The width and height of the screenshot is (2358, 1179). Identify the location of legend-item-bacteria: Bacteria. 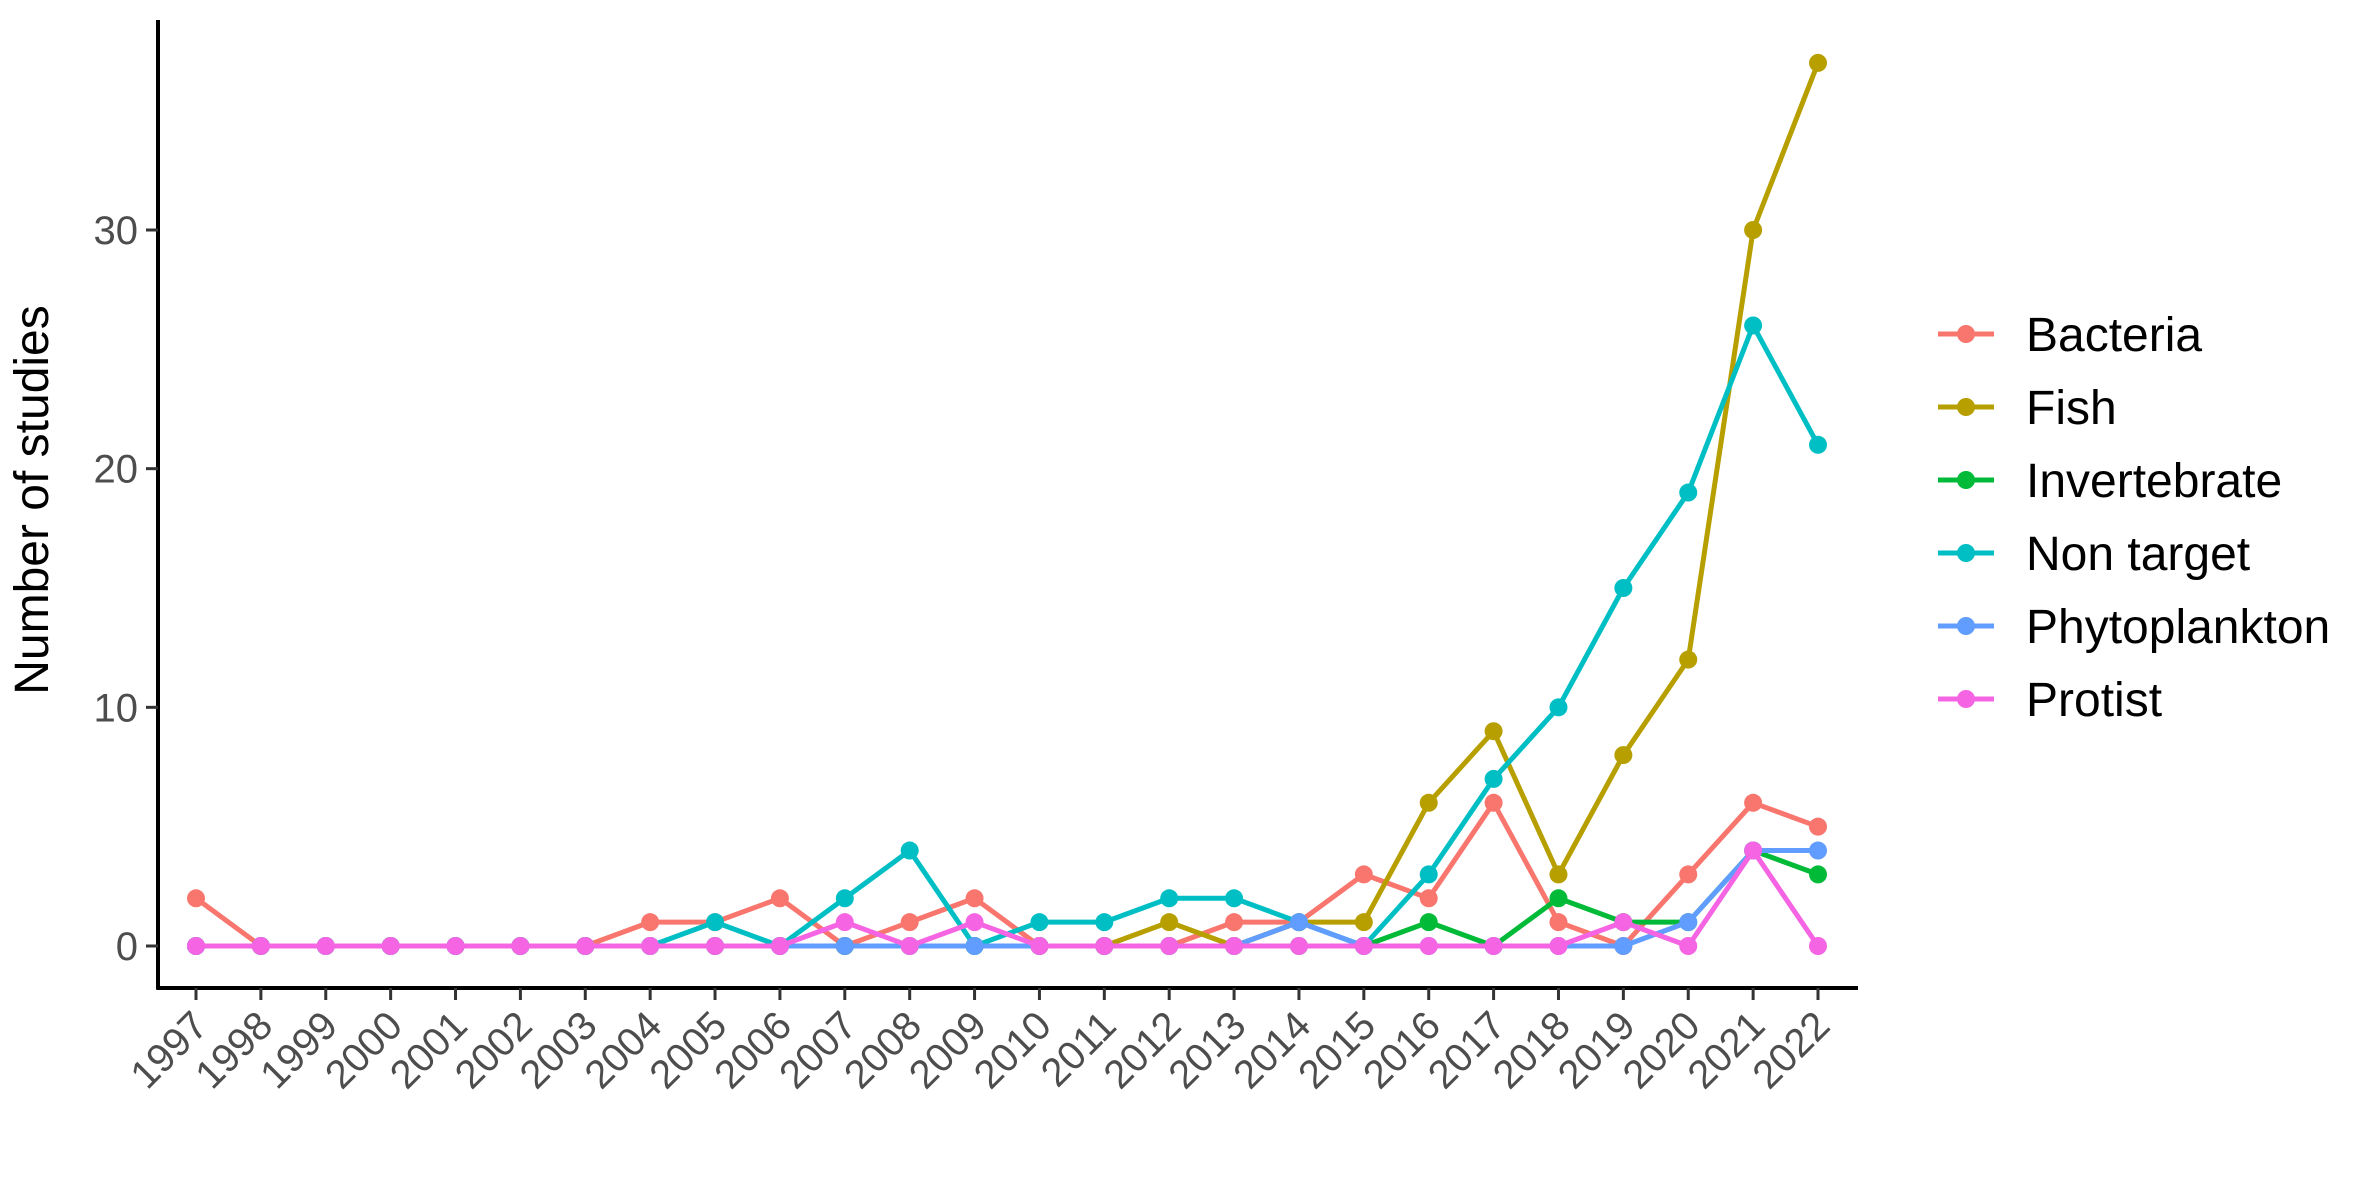
(2070, 335).